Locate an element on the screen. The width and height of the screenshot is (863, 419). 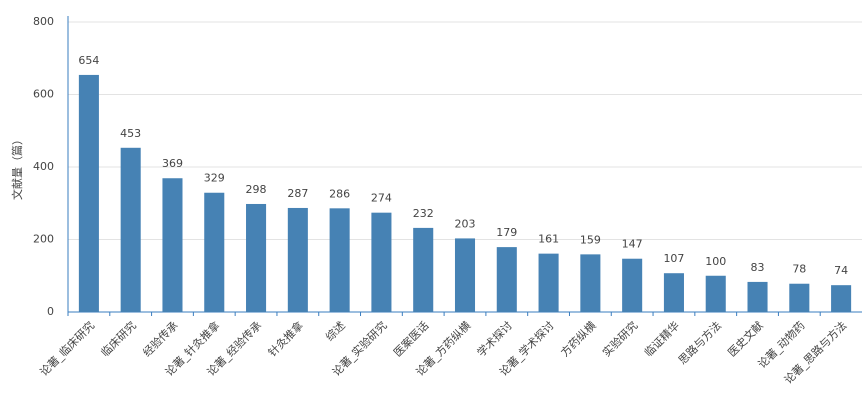
data-label: 453 is located at coordinates (130, 133).